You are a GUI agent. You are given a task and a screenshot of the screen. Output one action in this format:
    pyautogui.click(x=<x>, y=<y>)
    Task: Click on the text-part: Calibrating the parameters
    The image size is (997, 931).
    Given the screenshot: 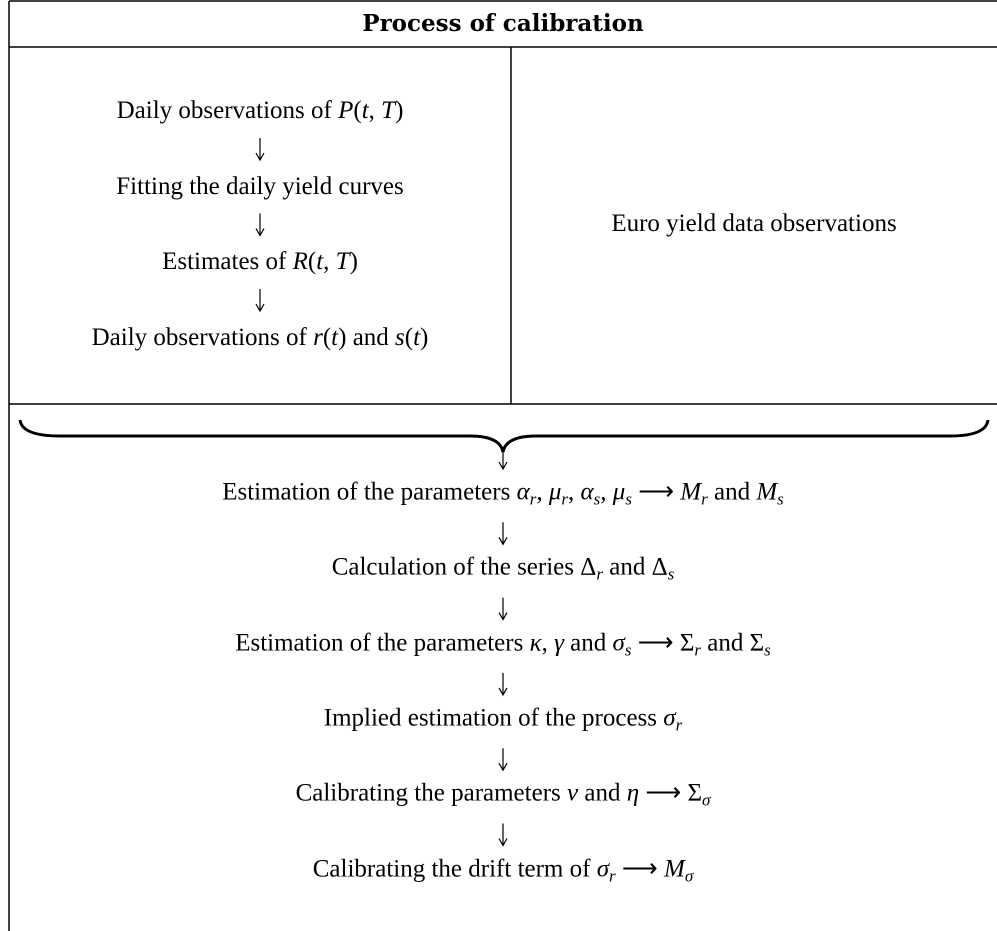 What is the action you would take?
    pyautogui.click(x=431, y=793)
    